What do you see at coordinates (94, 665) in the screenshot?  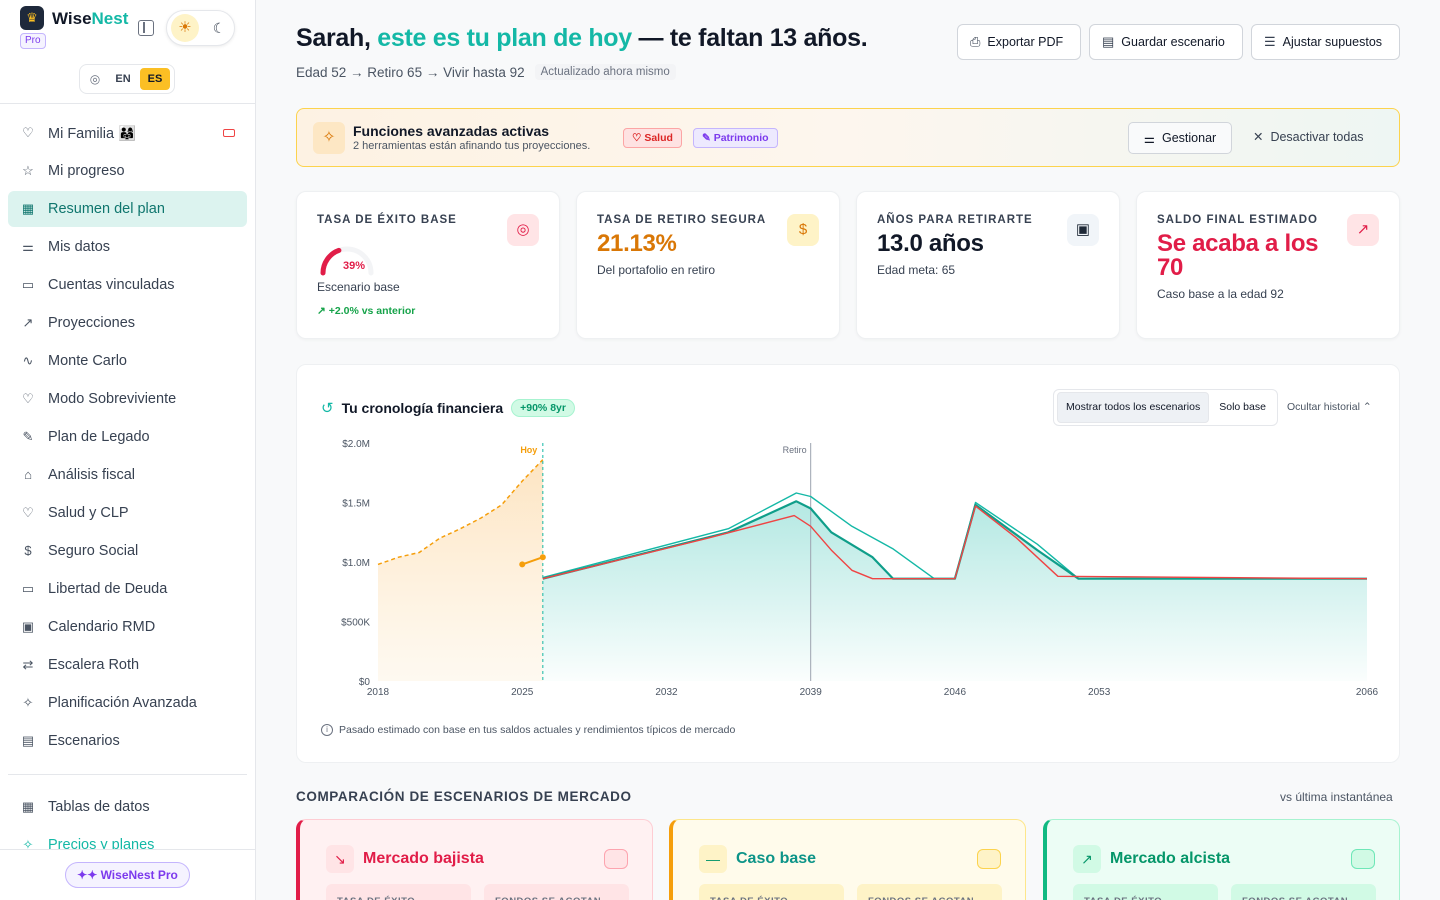 I see `sidebar-item-label: Escalera Roth` at bounding box center [94, 665].